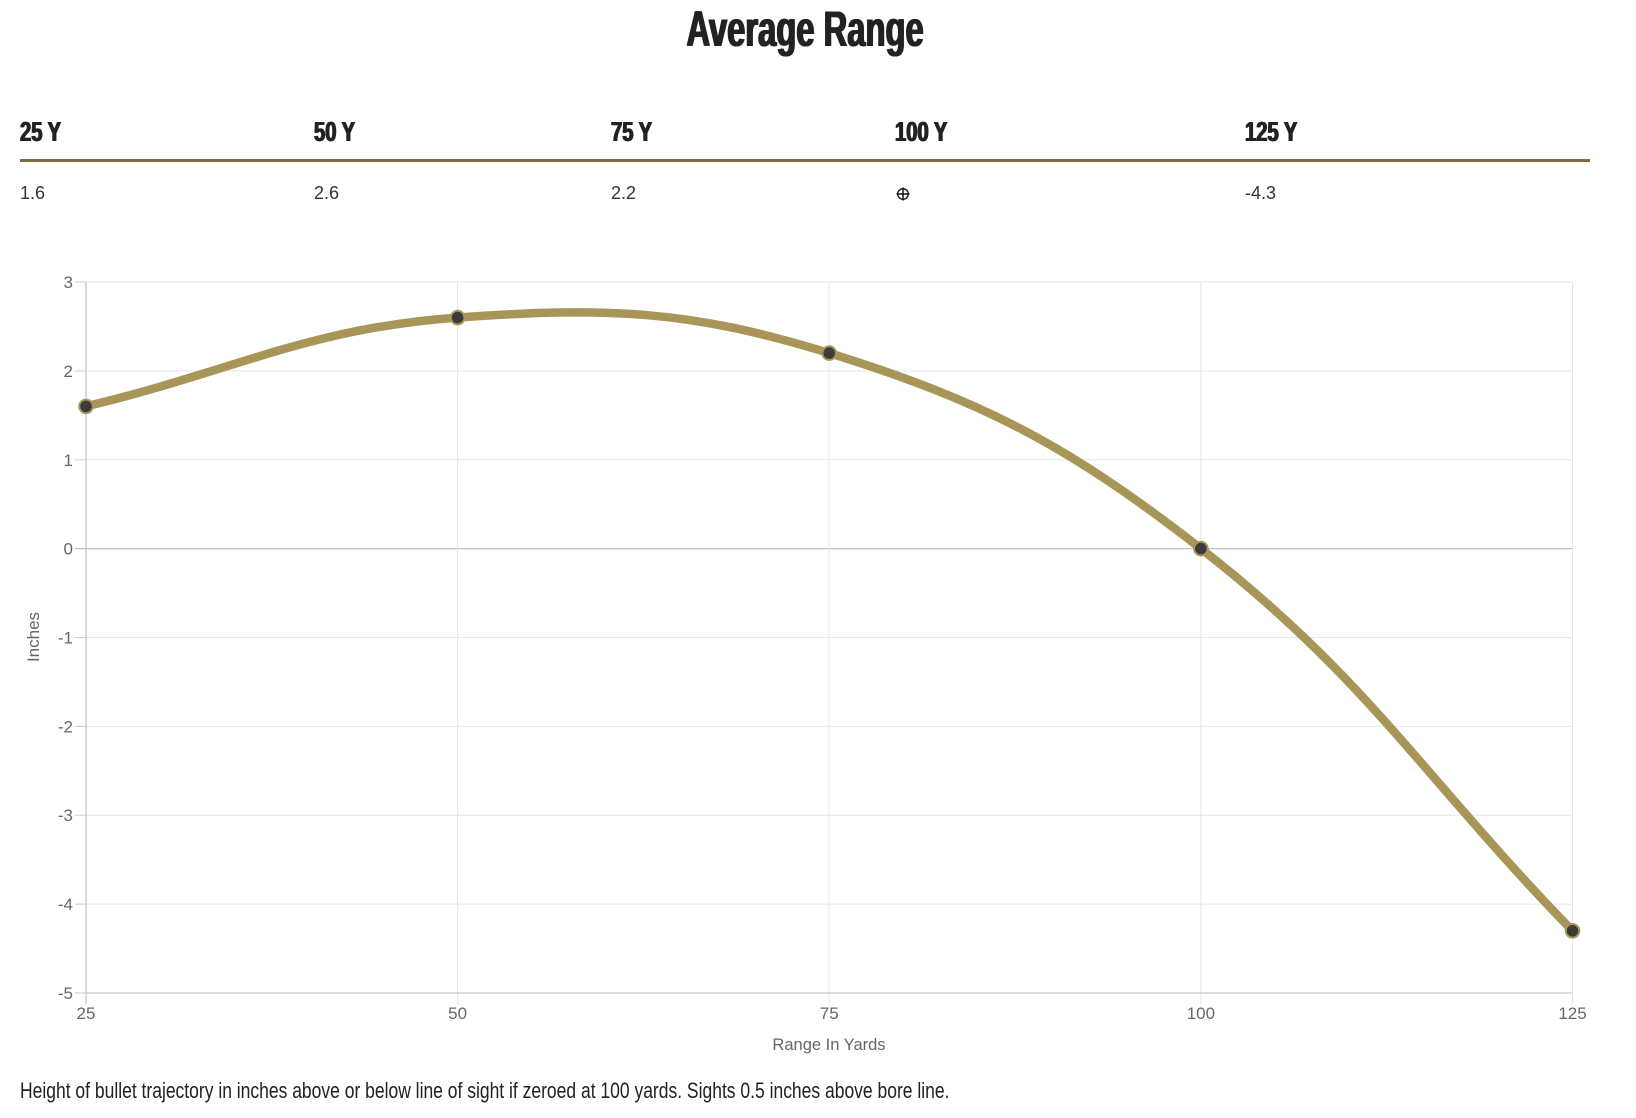  What do you see at coordinates (1201, 1013) in the screenshot?
I see `svg-text: 100` at bounding box center [1201, 1013].